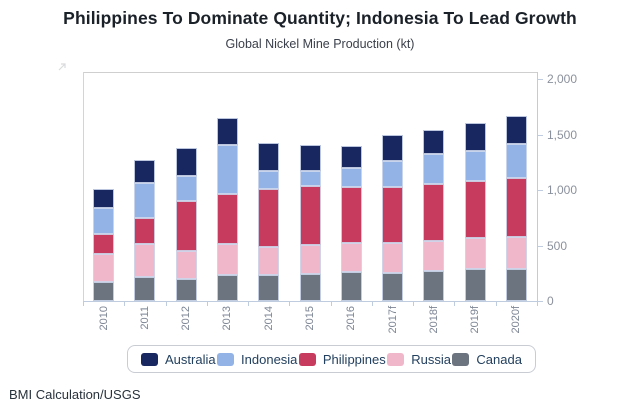  Describe the element at coordinates (269, 359) in the screenshot. I see `legend-label-indonesia: Indonesia` at that location.